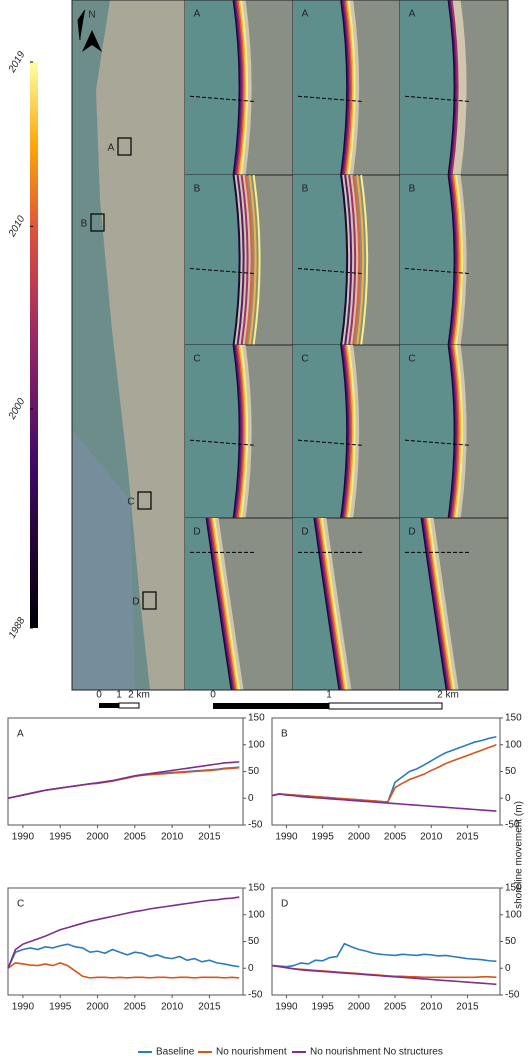  I want to click on north-label: N, so click(91, 15).